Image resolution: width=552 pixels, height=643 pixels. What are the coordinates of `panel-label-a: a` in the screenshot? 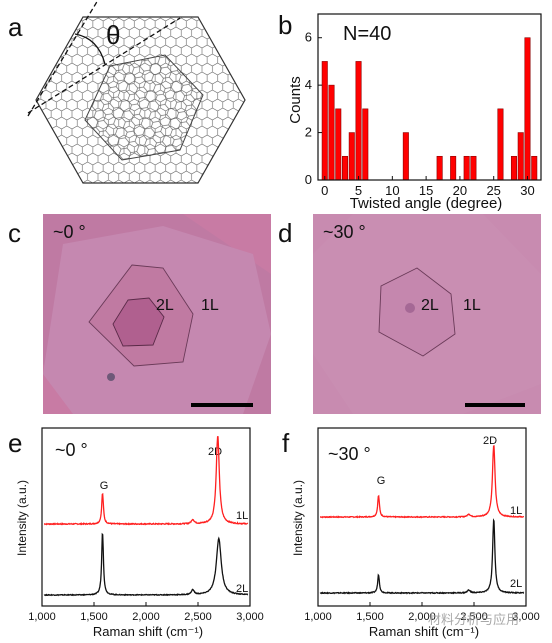 It's located at (15, 27).